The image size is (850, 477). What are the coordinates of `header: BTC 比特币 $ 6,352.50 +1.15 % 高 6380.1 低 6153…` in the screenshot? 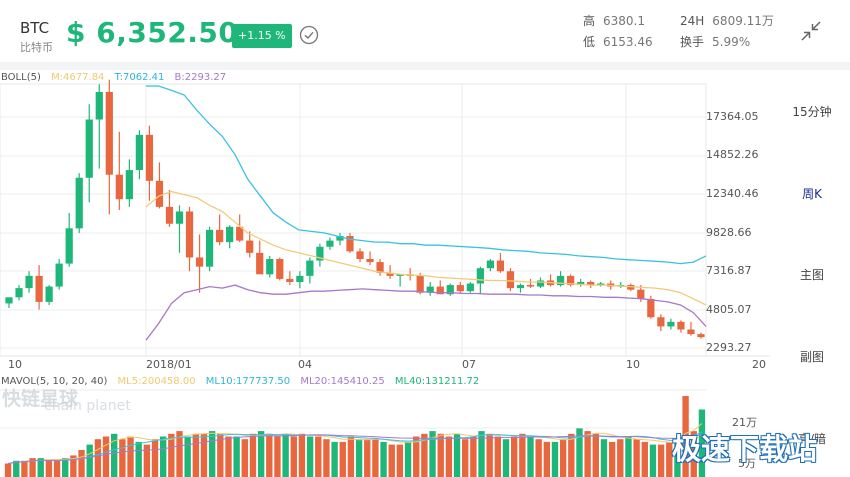 It's located at (425, 31).